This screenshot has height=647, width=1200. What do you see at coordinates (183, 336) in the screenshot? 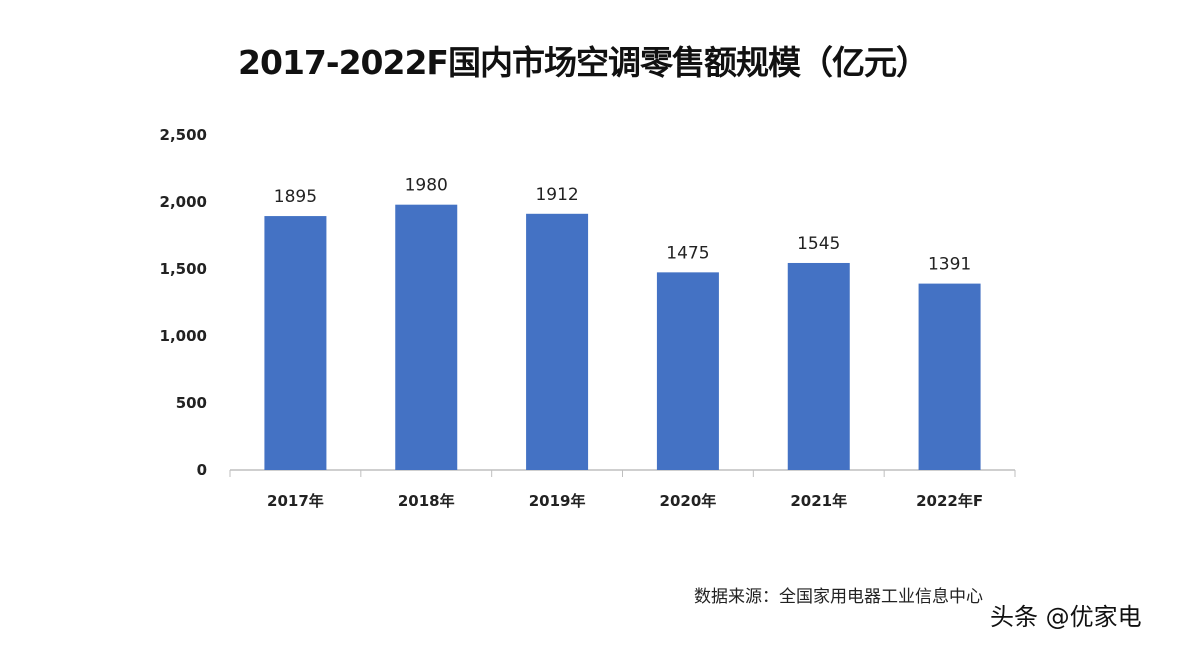
I see `y-tick-label: 1,000` at bounding box center [183, 336].